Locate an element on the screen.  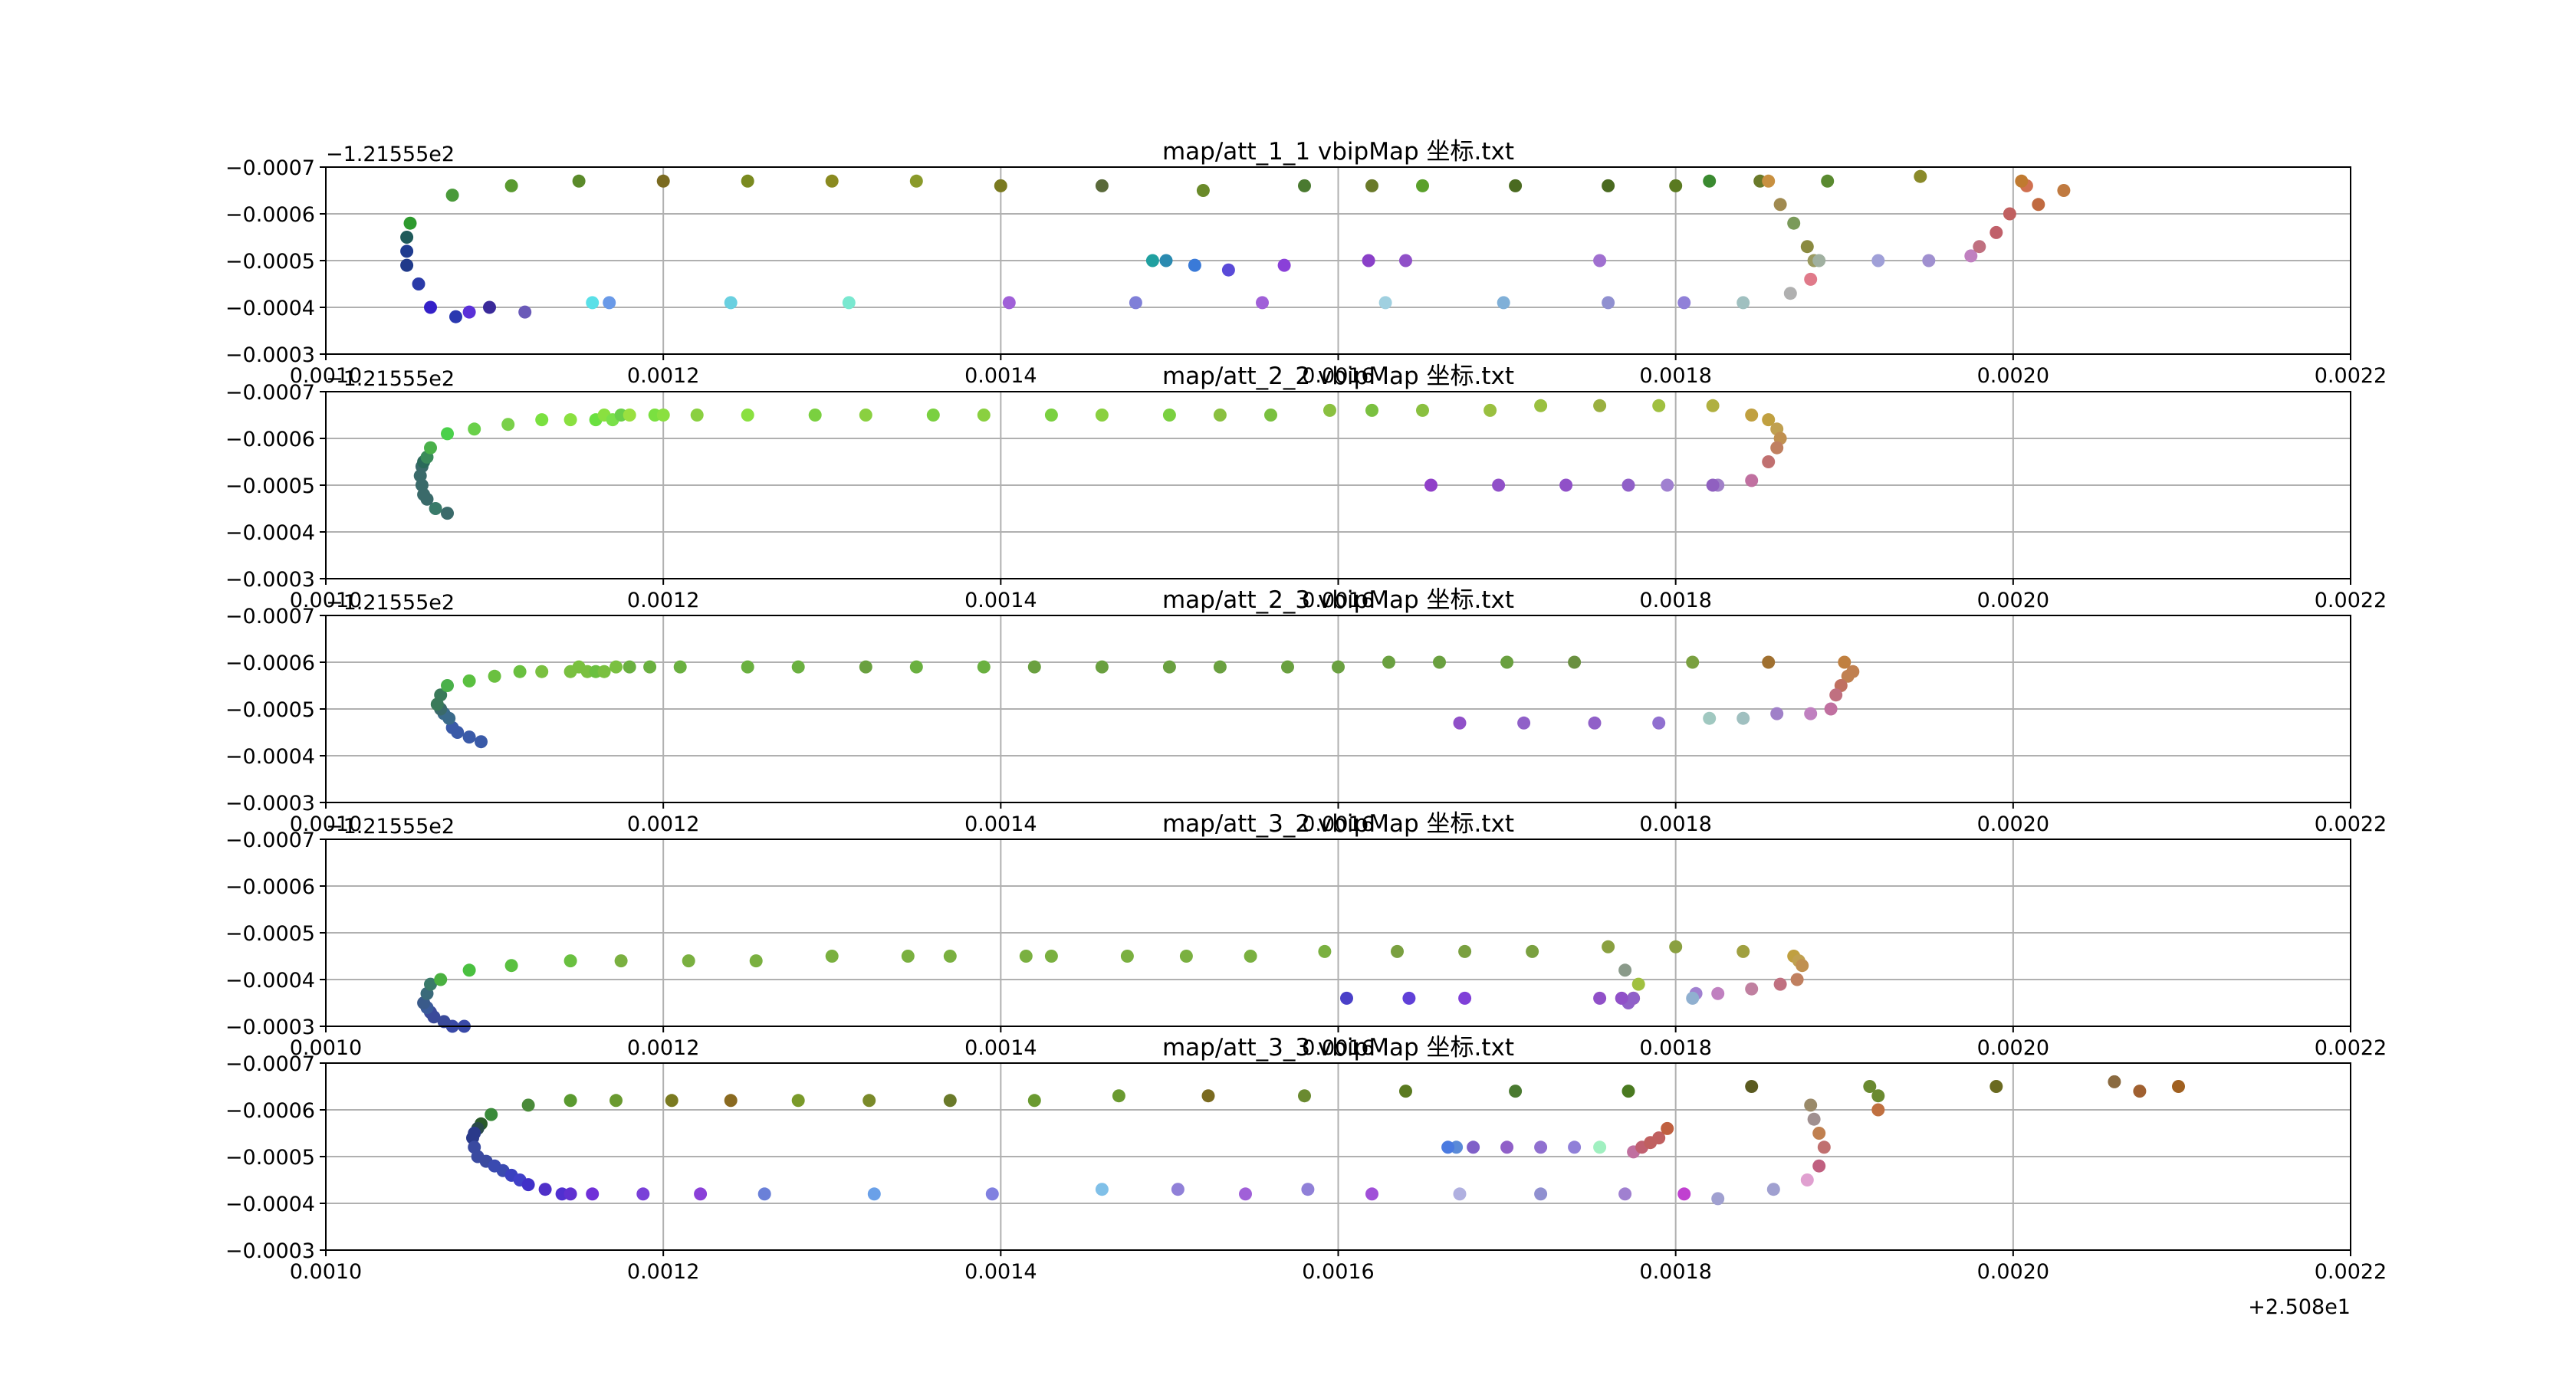
subplot-title: map/att_3_3 vbipMap 坐标.txt is located at coordinates (1338, 1048).